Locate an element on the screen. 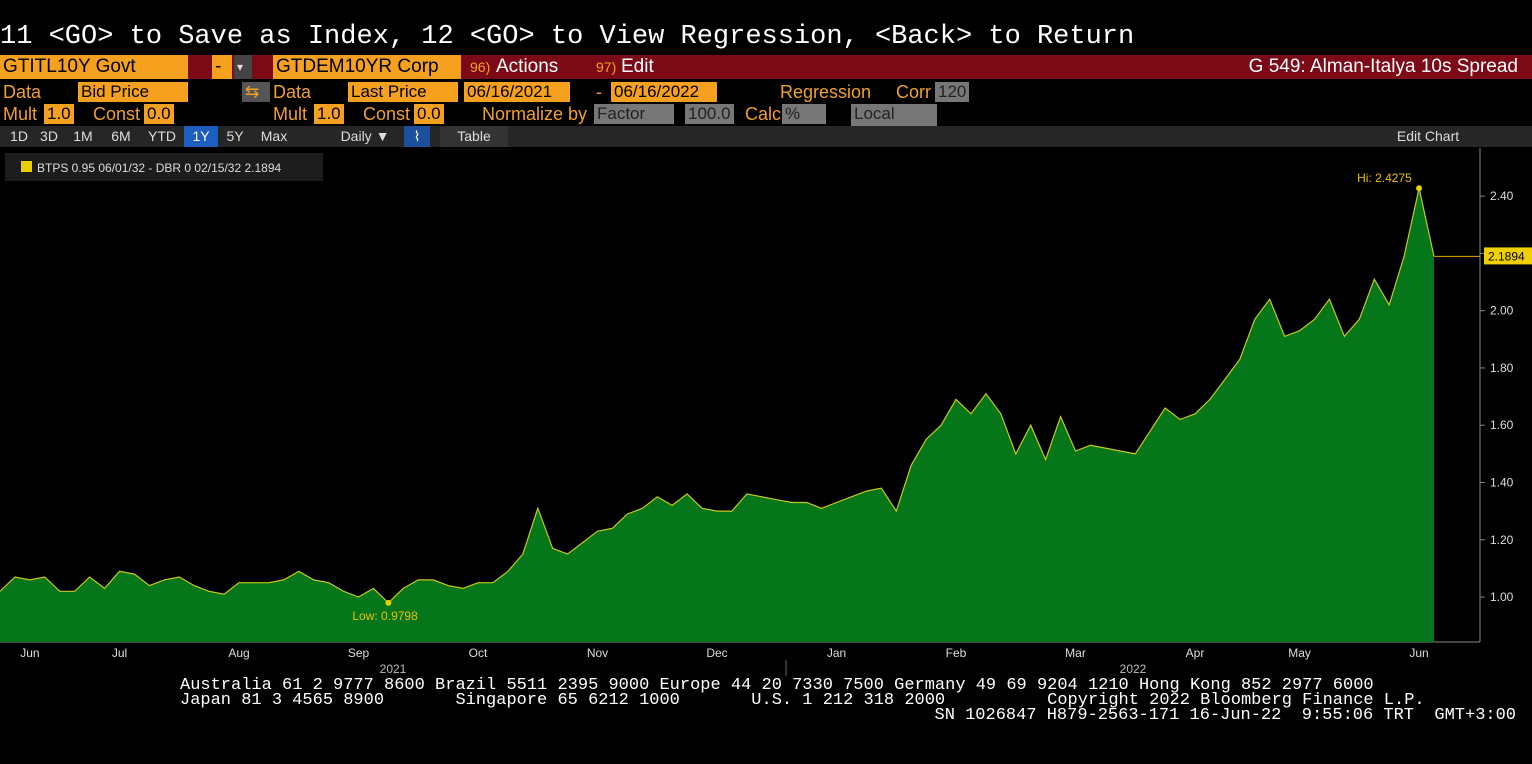 This screenshot has width=1532, height=764. y-tick-label: 1.20 is located at coordinates (1502, 540).